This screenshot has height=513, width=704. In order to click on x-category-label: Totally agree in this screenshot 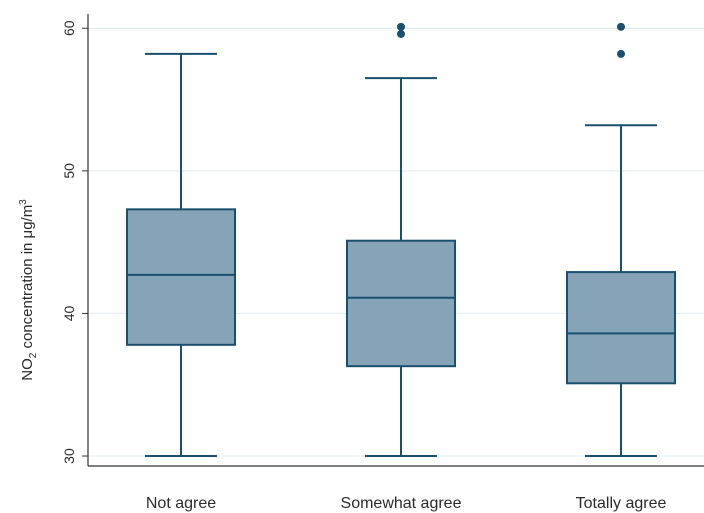, I will do `click(621, 503)`.